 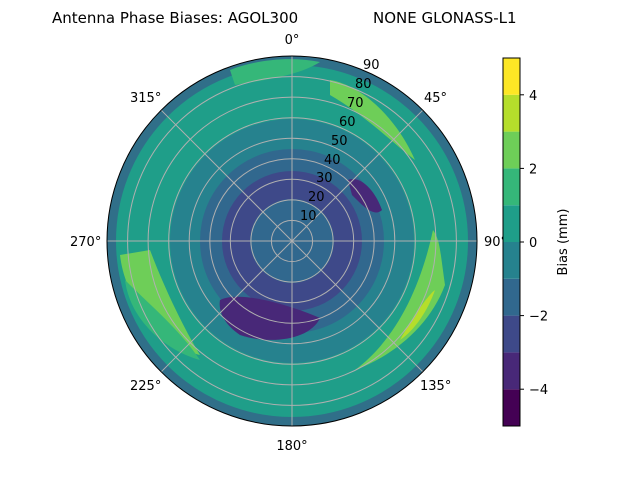 What do you see at coordinates (291, 446) in the screenshot?
I see `angle-tick-180: 180°` at bounding box center [291, 446].